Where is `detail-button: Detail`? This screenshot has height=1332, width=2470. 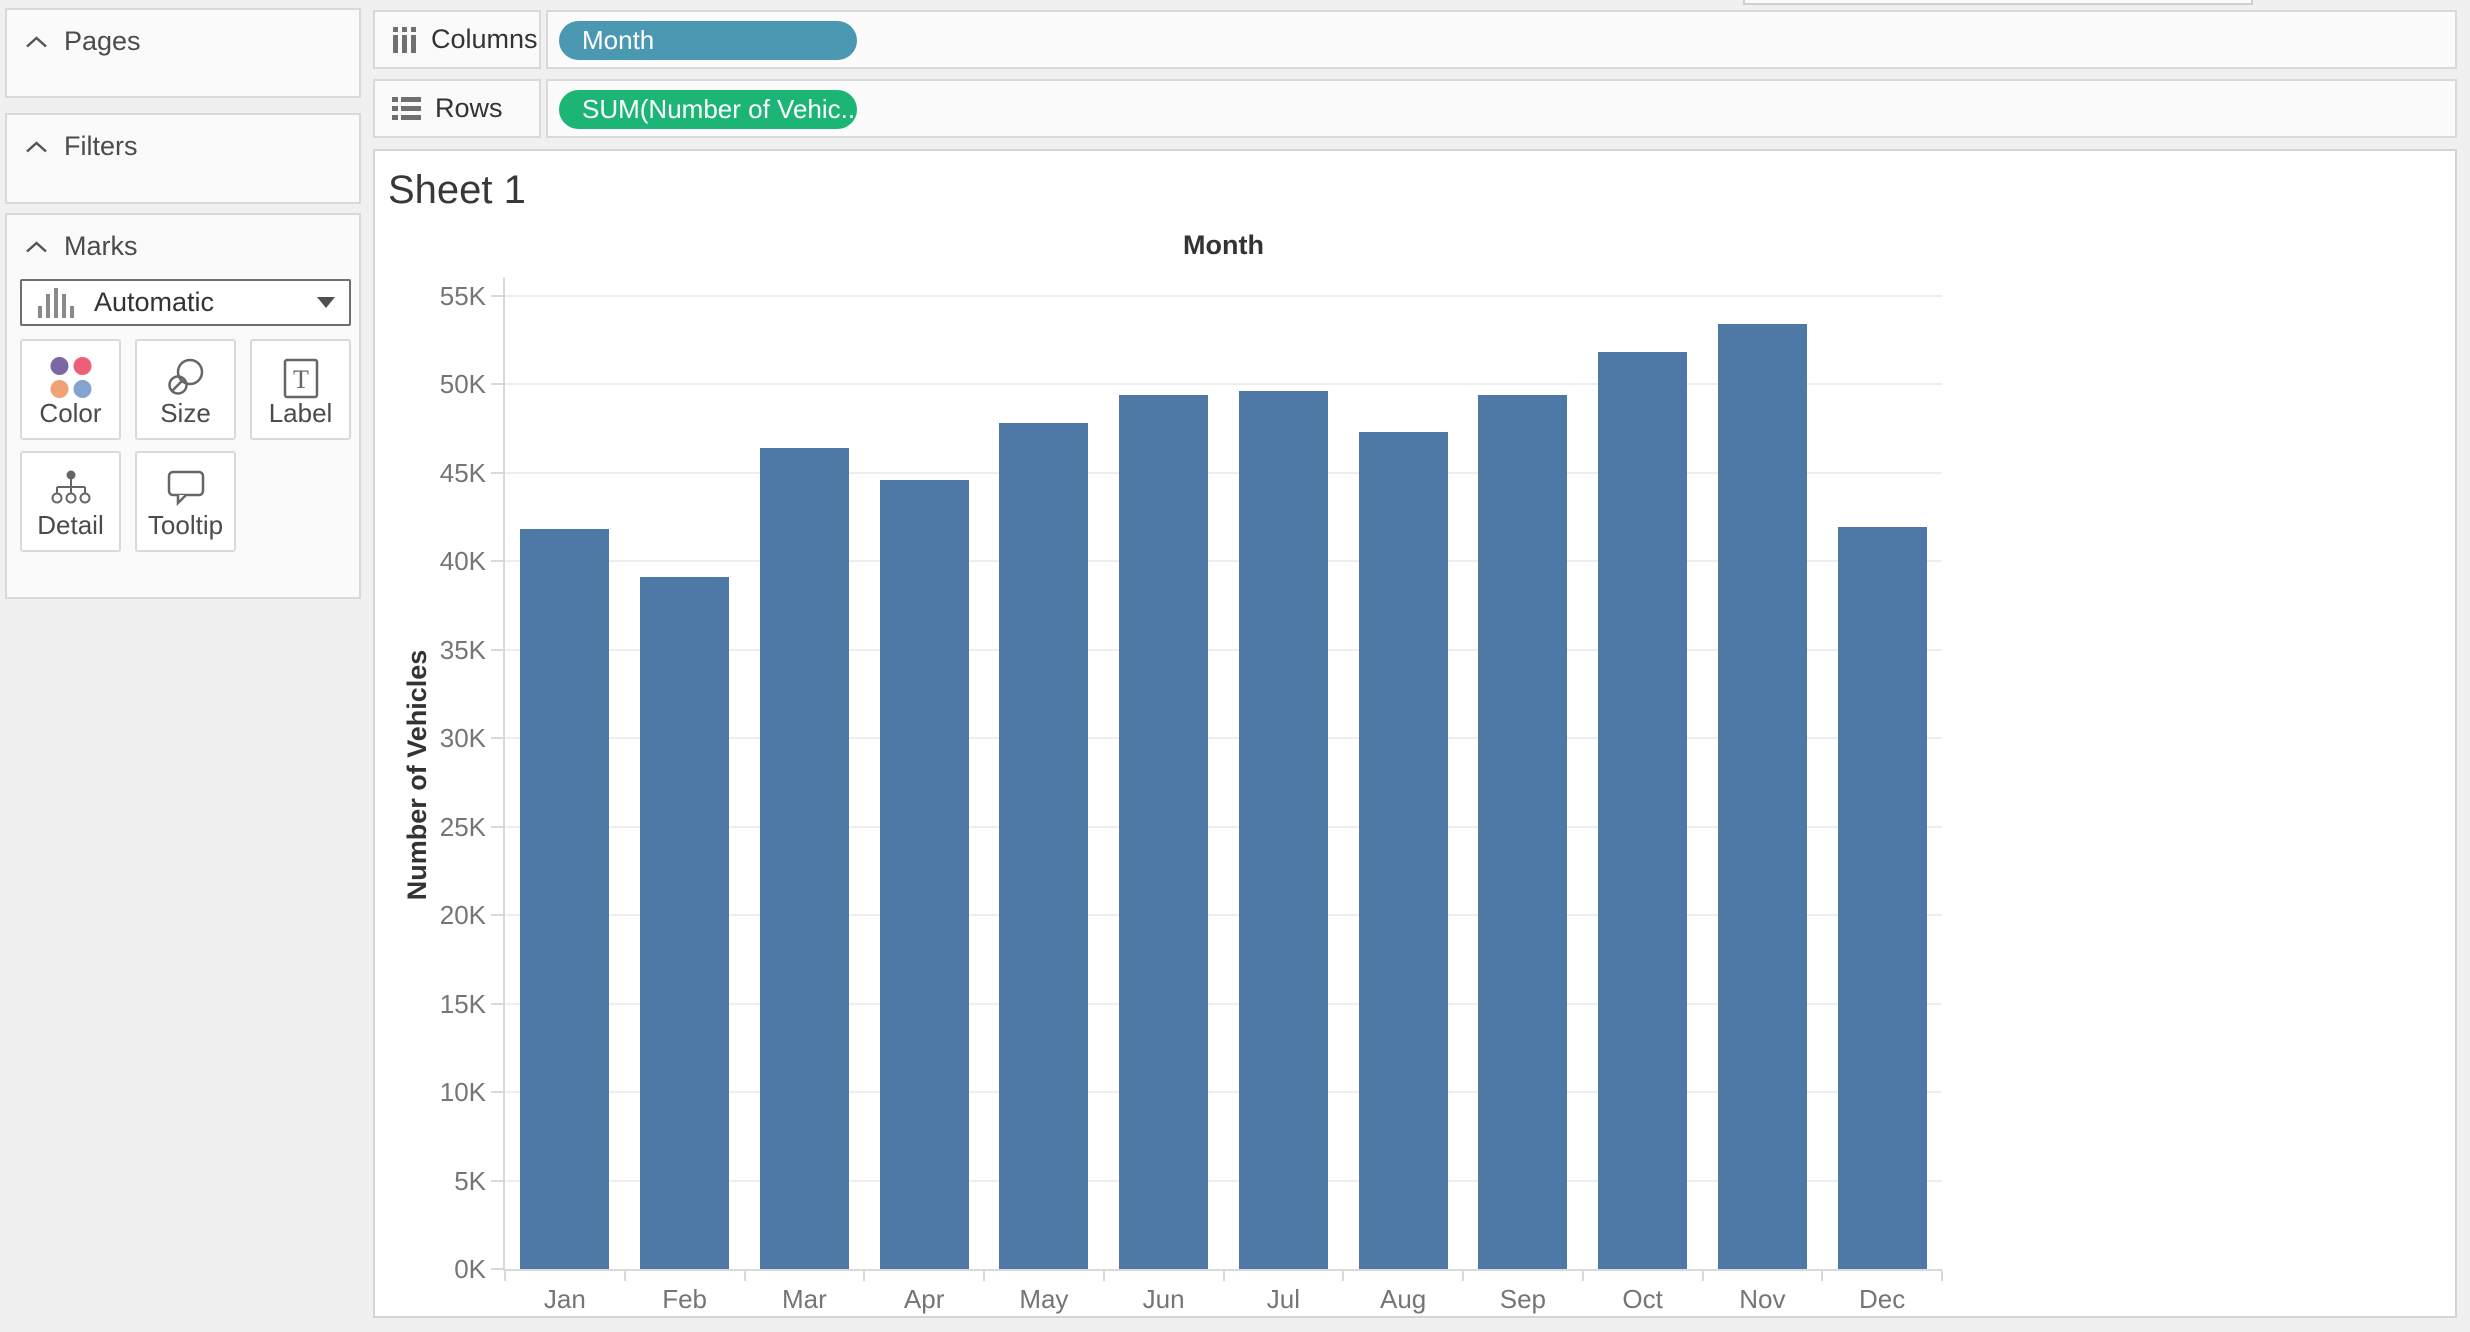
detail-button: Detail is located at coordinates (70, 501).